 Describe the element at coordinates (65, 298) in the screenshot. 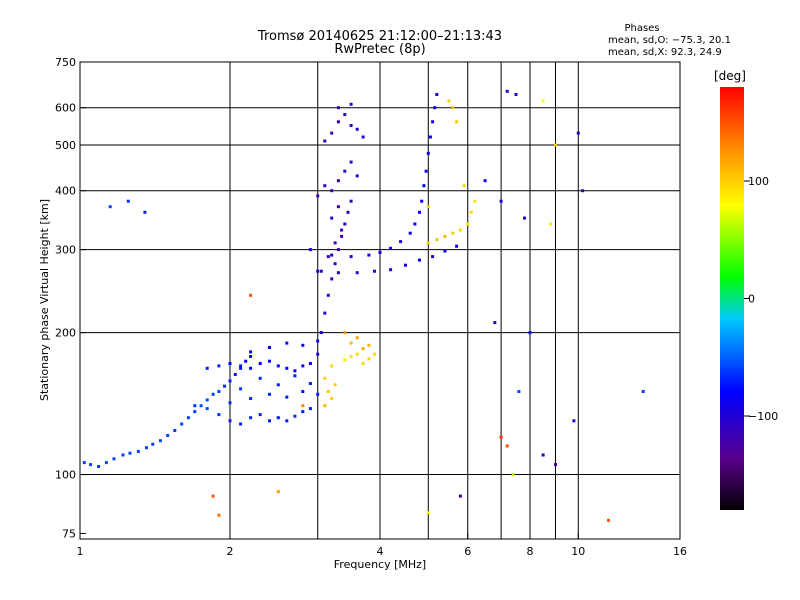

I see `y-tick-labels: 75 100 200 300 400 500 600 750` at that location.